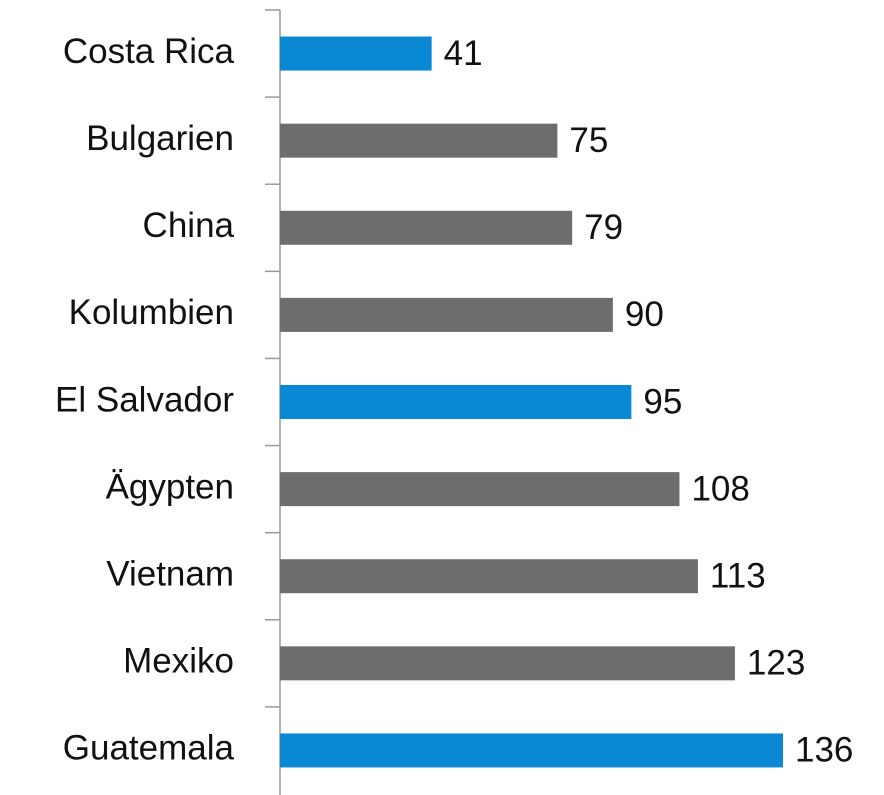  What do you see at coordinates (178, 661) in the screenshot?
I see `category-label: Mexiko` at bounding box center [178, 661].